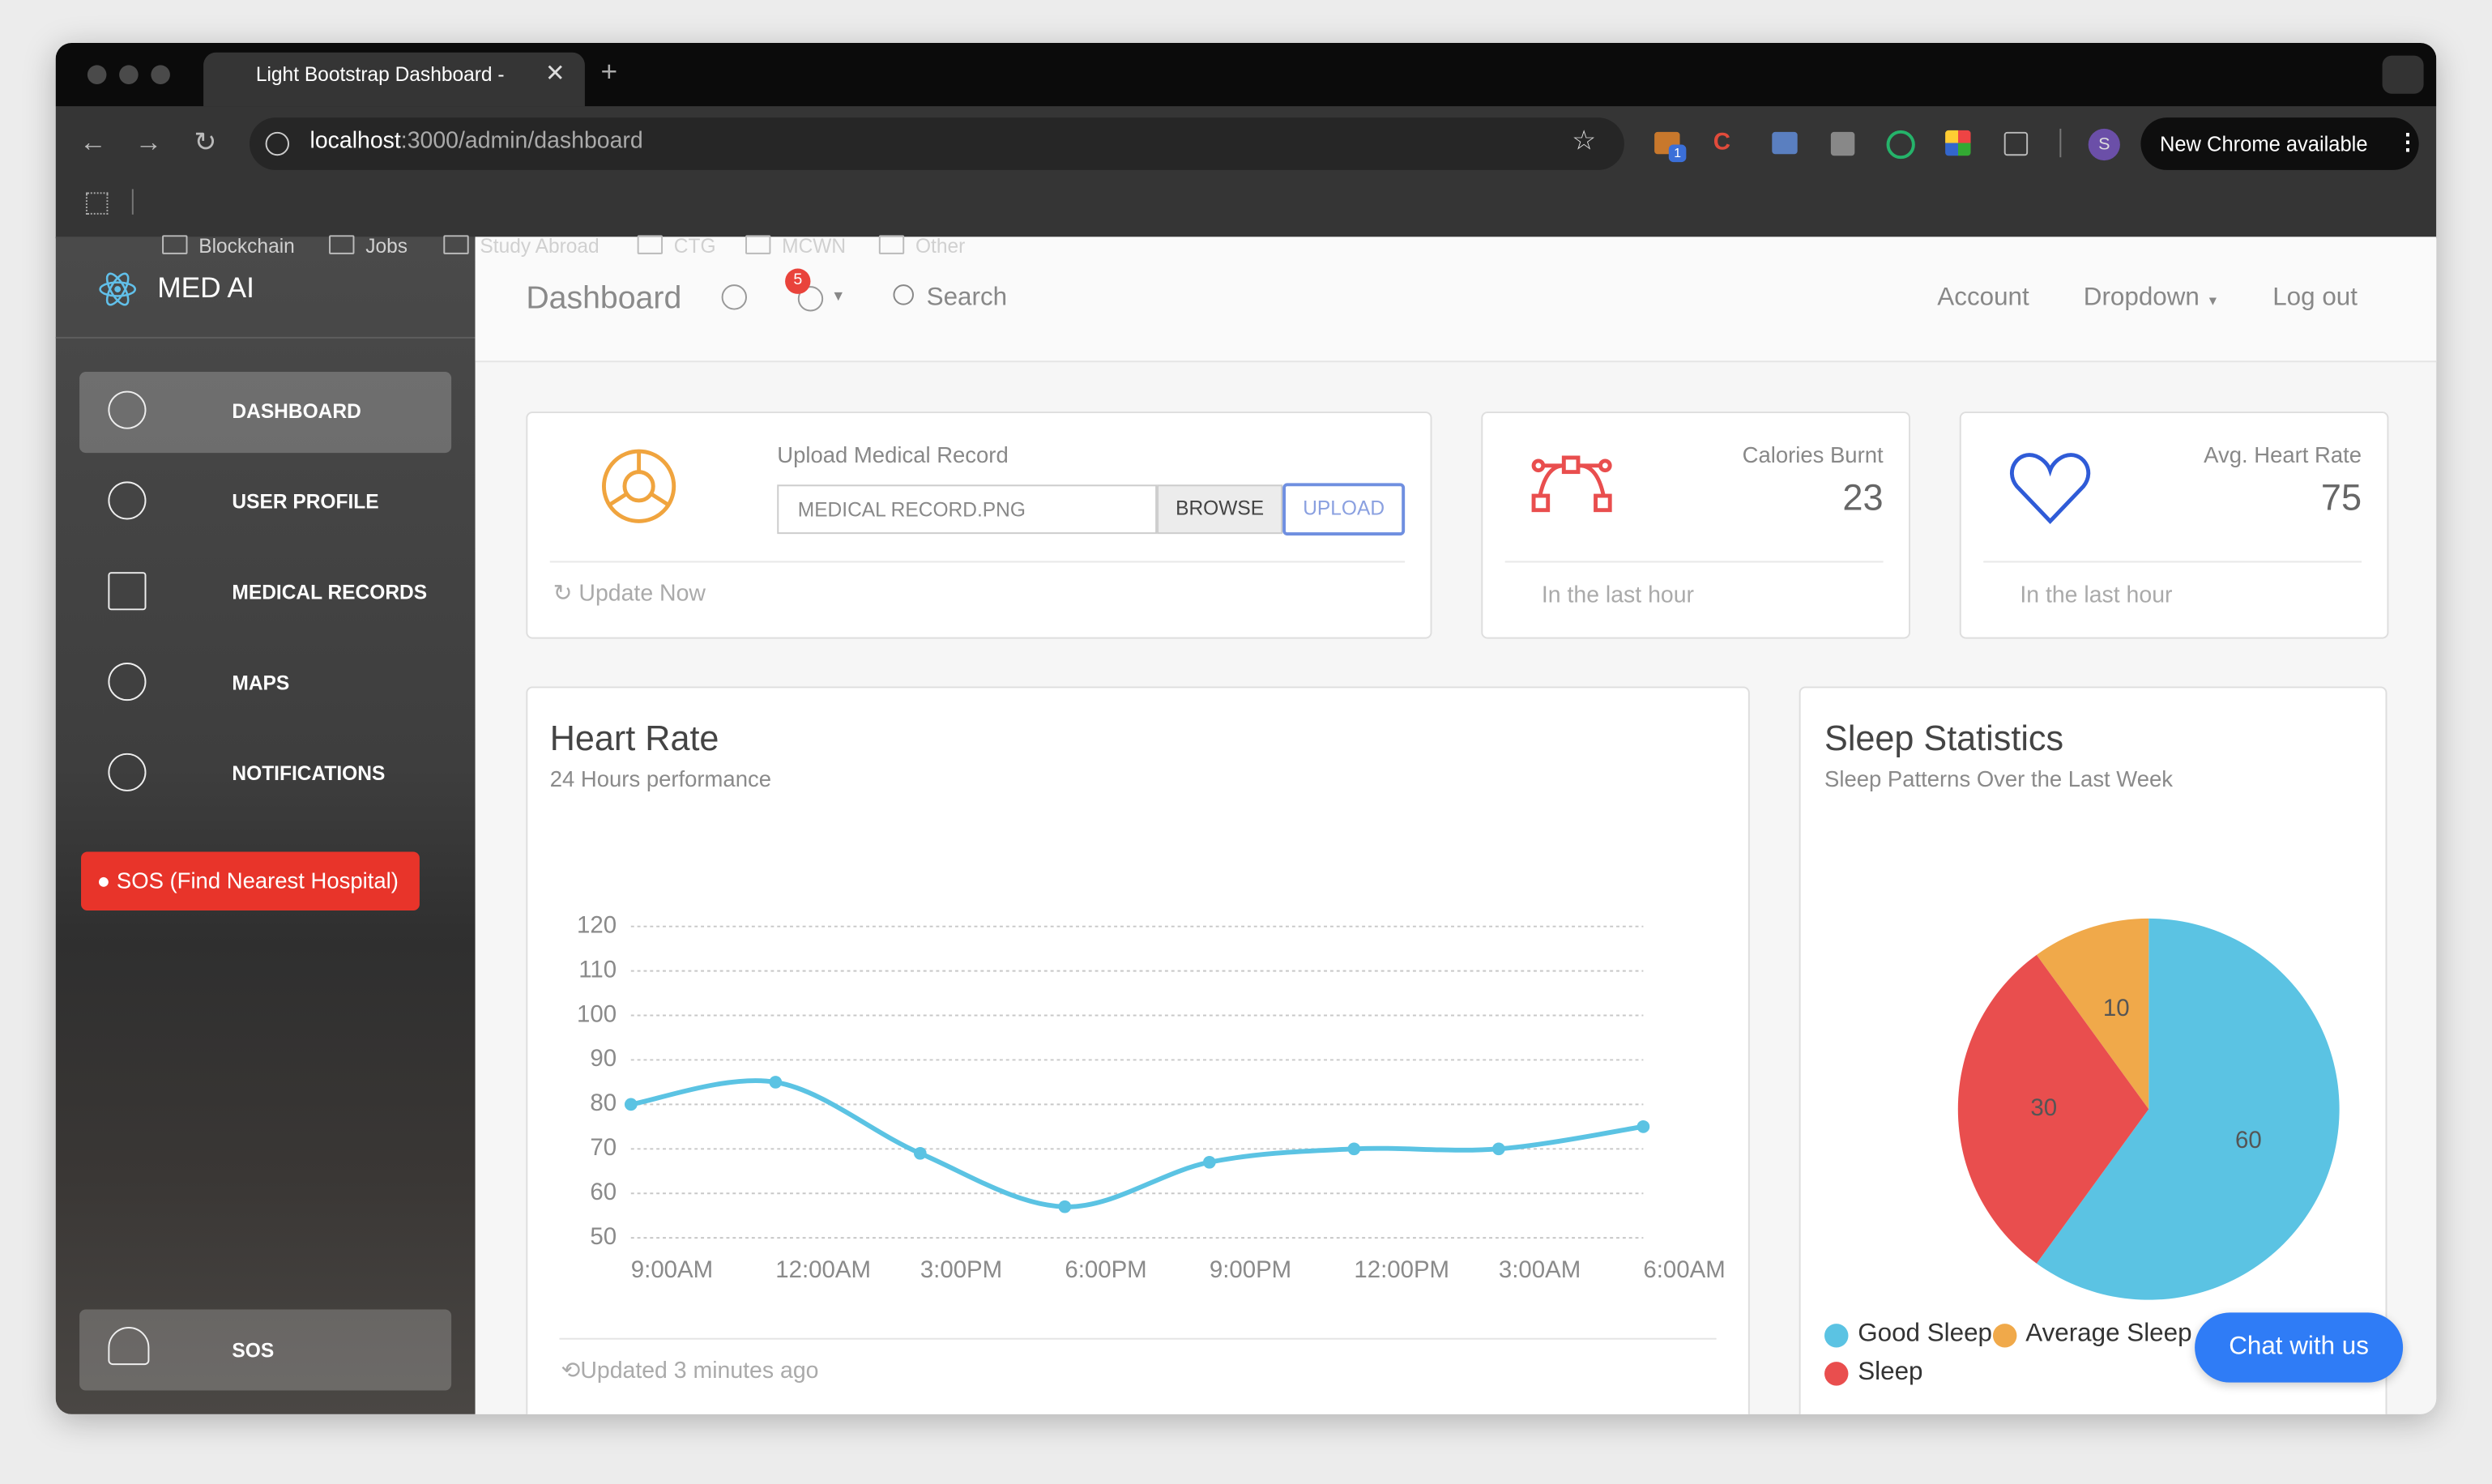 The image size is (2492, 1484). What do you see at coordinates (2299, 1347) in the screenshot?
I see `chat-button: Chat with us` at bounding box center [2299, 1347].